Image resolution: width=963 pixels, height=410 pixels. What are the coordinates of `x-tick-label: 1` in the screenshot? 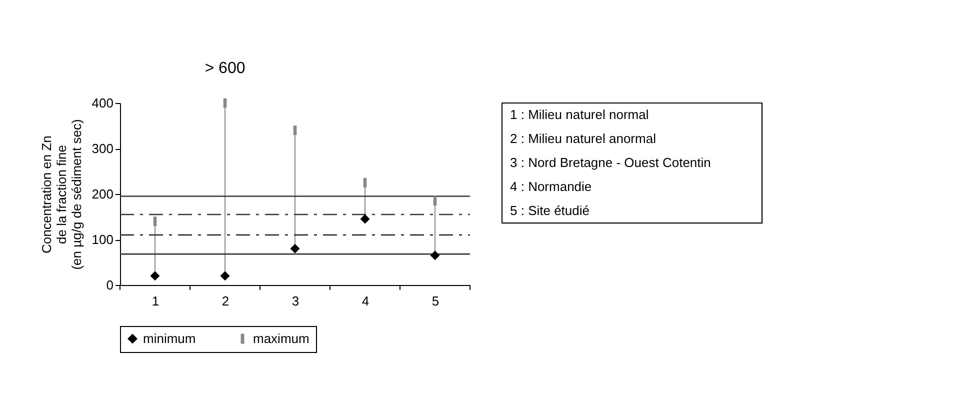 It's located at (156, 301).